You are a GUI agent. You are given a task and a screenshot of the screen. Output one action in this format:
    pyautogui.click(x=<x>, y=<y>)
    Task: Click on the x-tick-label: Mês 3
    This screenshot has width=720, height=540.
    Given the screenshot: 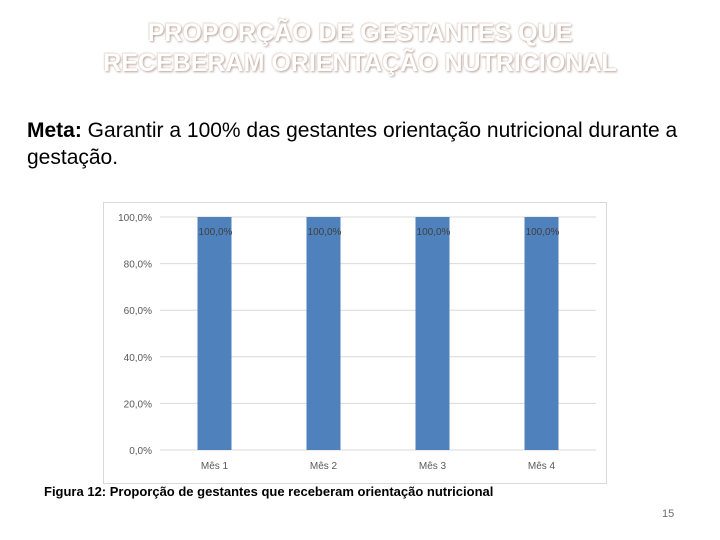 What is the action you would take?
    pyautogui.click(x=433, y=466)
    